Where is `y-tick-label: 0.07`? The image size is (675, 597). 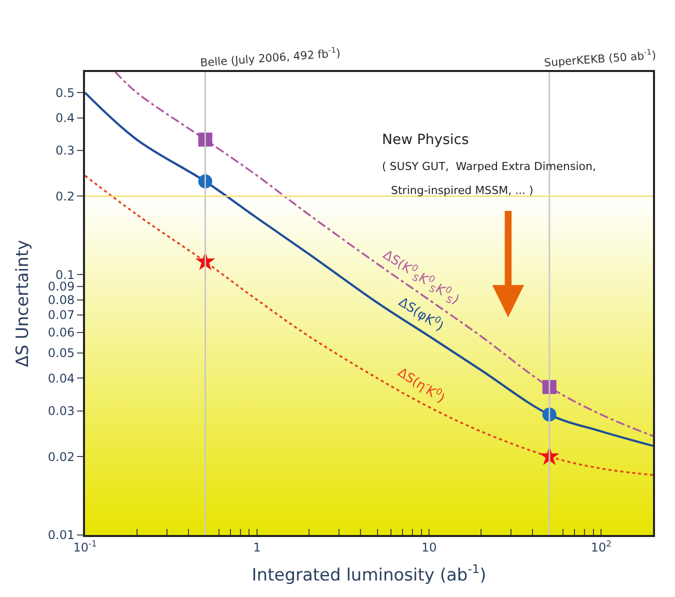 y-tick-label: 0.07 is located at coordinates (61, 315).